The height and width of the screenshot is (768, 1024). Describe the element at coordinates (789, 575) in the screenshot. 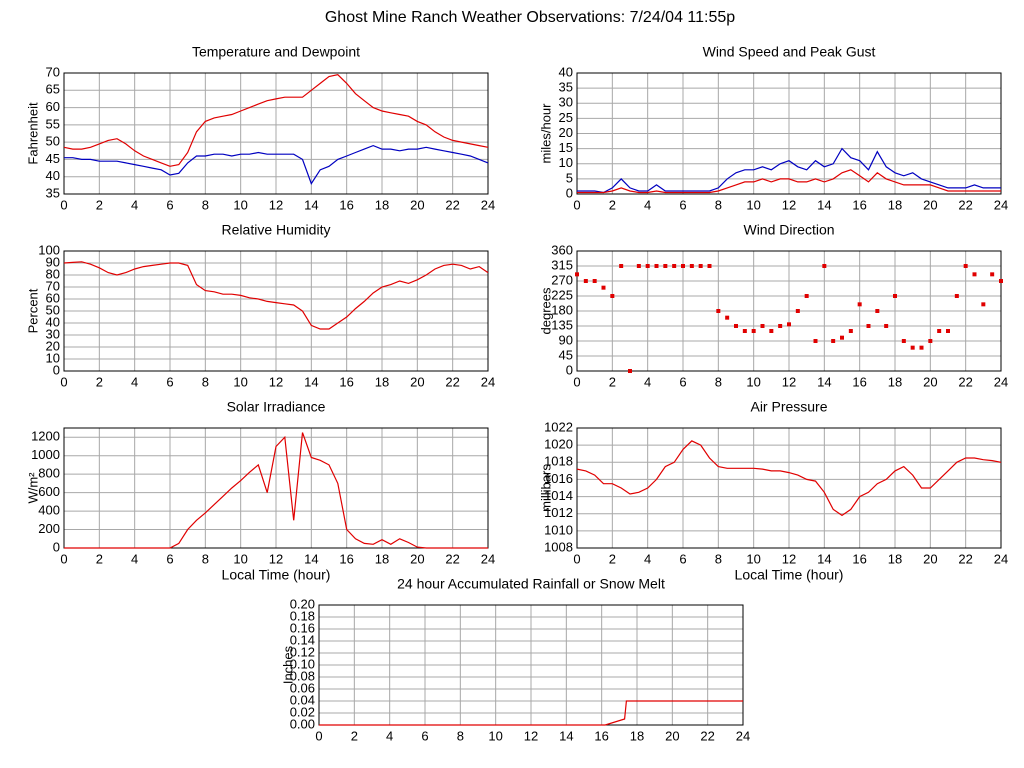

I see `x-axis-label: Local Time (hour)` at that location.